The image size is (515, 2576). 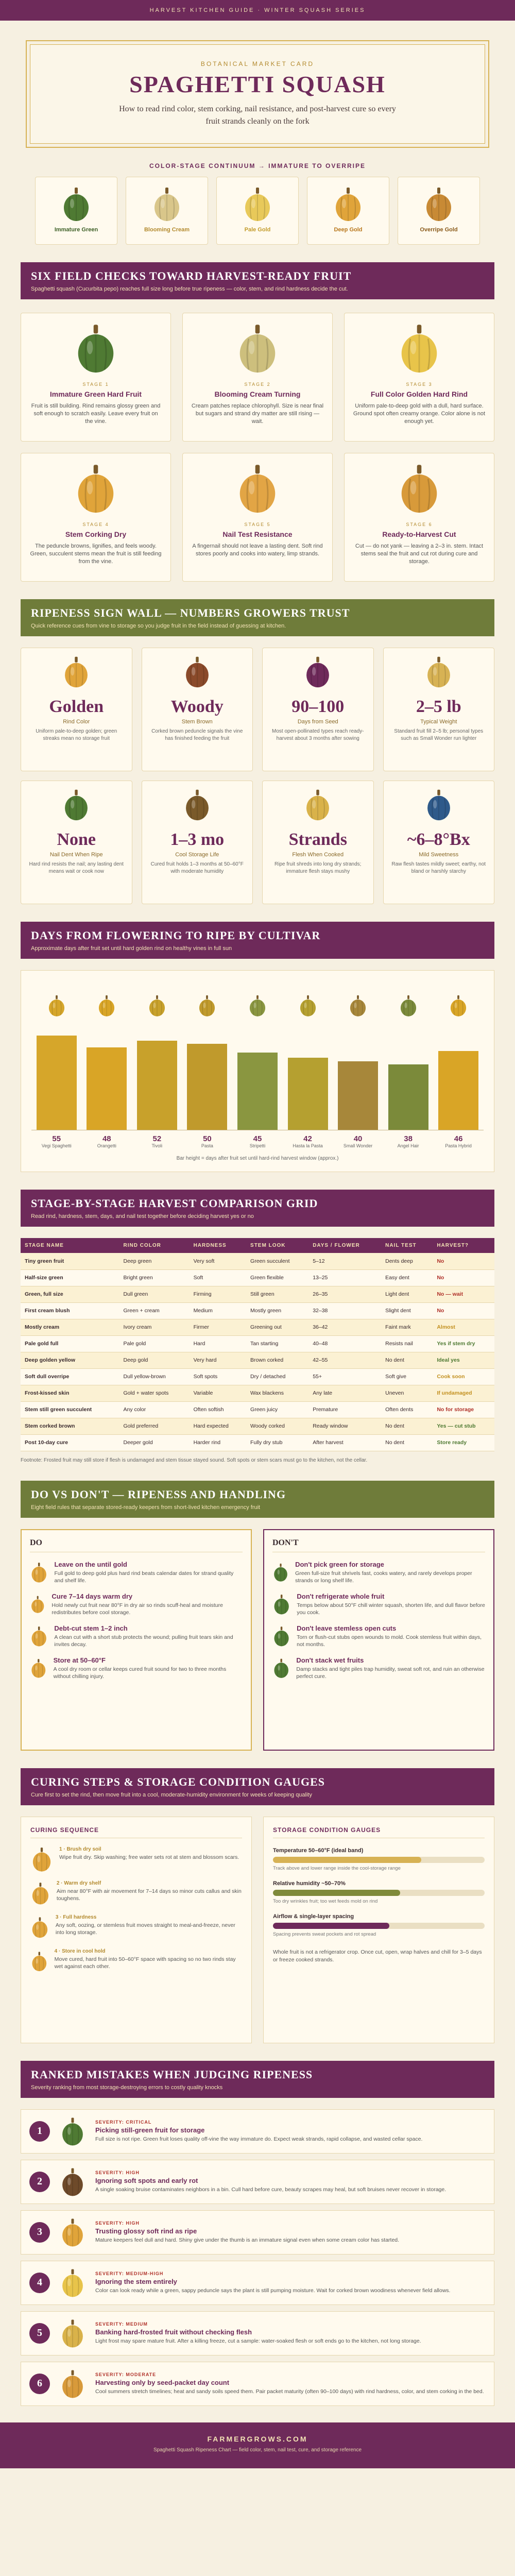 What do you see at coordinates (317, 722) in the screenshot?
I see `sign-caption: Days from Seed` at bounding box center [317, 722].